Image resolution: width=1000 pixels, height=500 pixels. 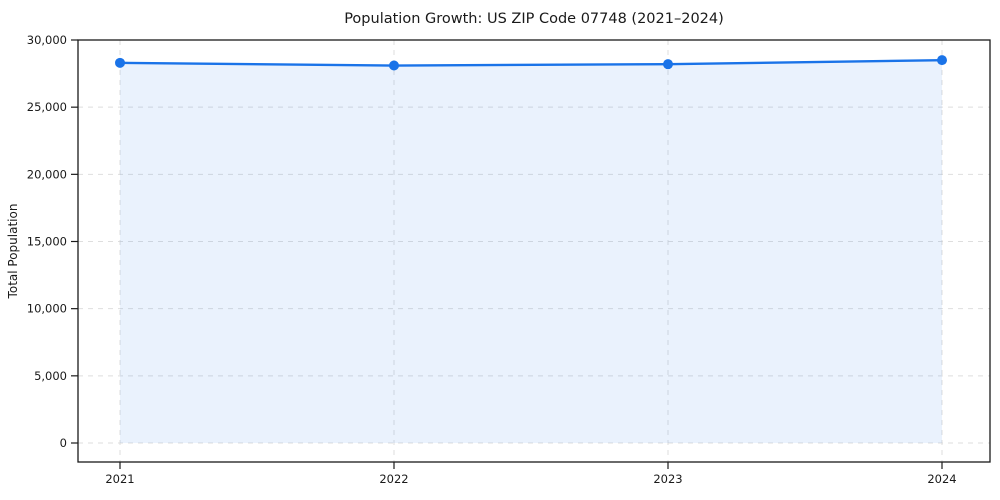 What do you see at coordinates (50, 376) in the screenshot?
I see `y-tick-label: 5,000` at bounding box center [50, 376].